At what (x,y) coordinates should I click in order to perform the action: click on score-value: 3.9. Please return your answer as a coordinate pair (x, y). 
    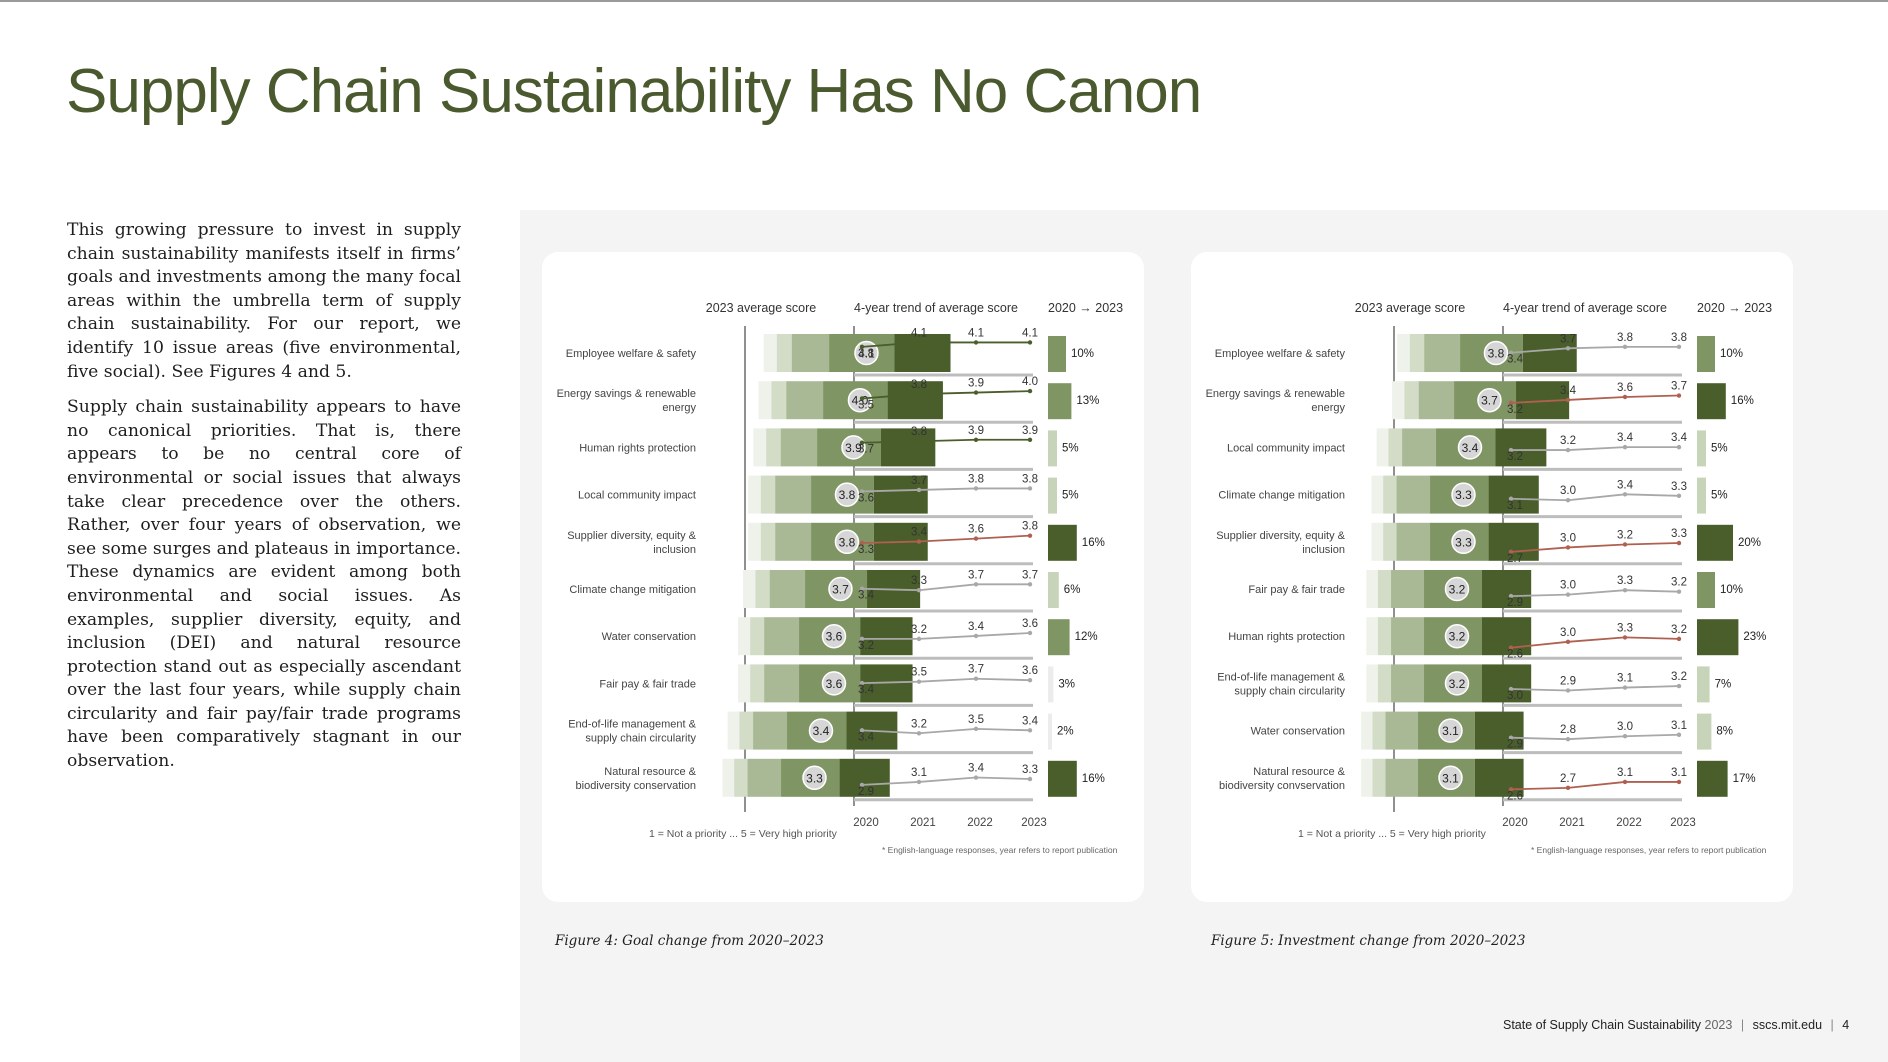
    Looking at the image, I should click on (853, 448).